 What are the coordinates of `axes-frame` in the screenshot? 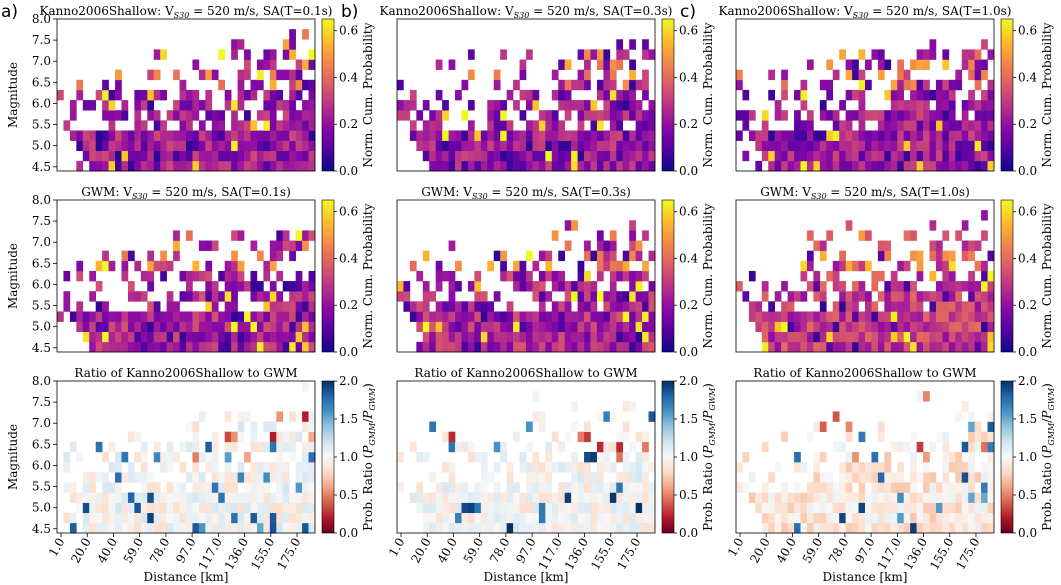 It's located at (865, 457).